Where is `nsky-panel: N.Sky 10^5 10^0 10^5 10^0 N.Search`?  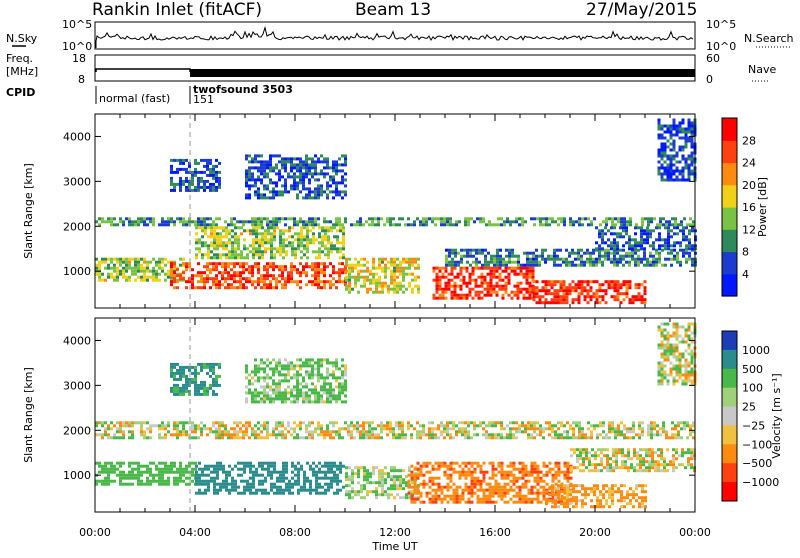 nsky-panel: N.Sky 10^5 10^0 10^5 10^0 N.Search is located at coordinates (400, 35).